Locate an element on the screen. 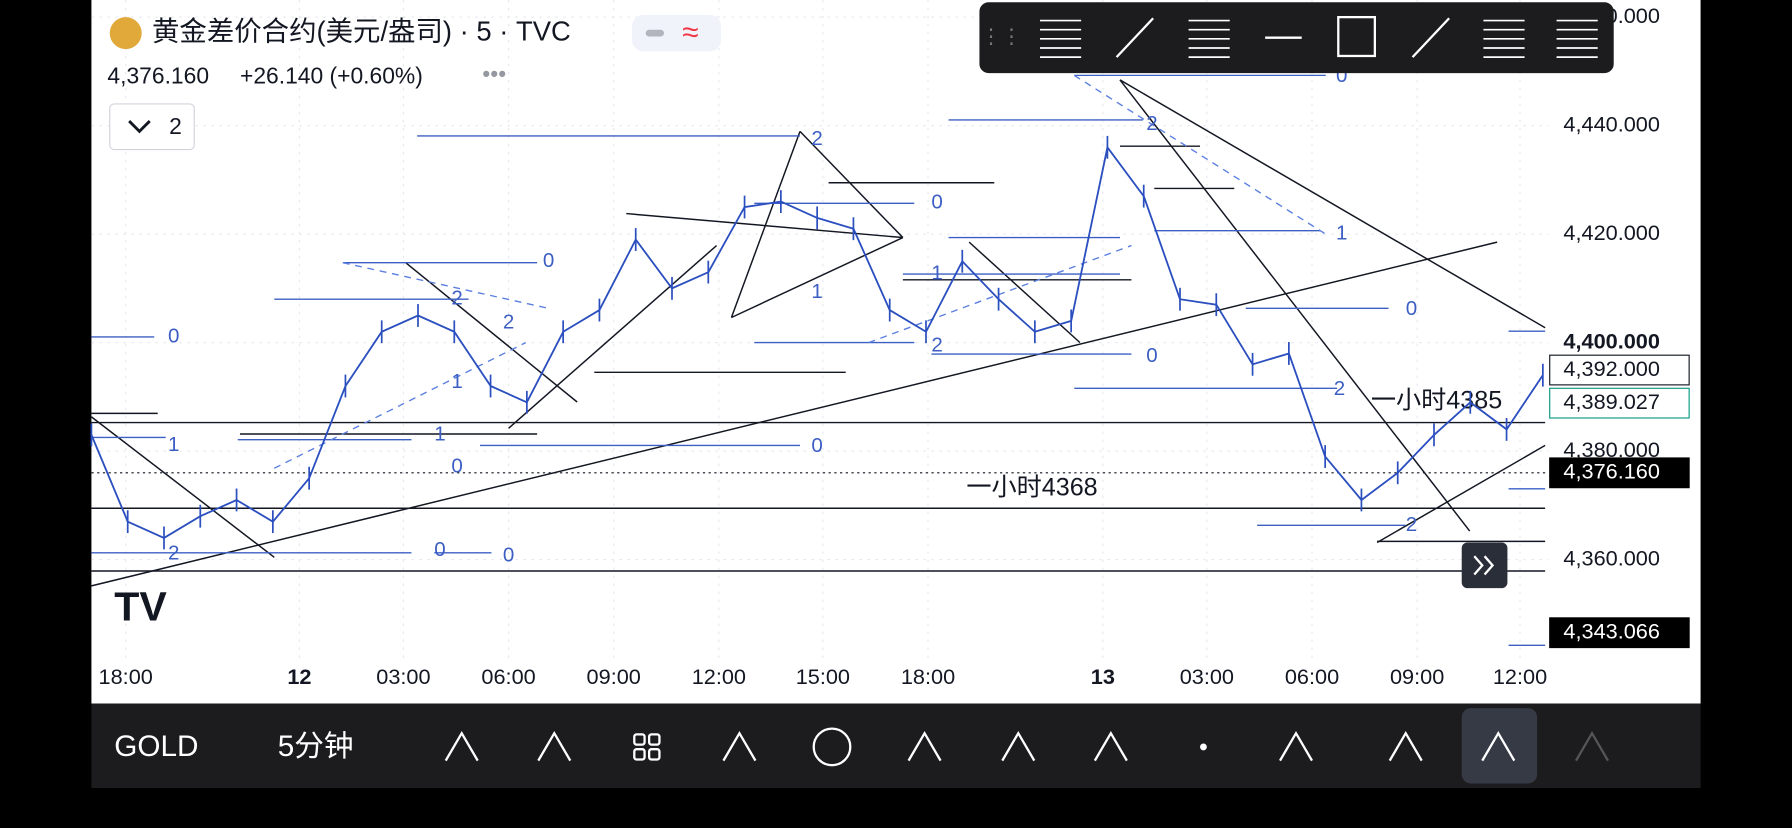  scroll-right-button is located at coordinates (1484, 565).